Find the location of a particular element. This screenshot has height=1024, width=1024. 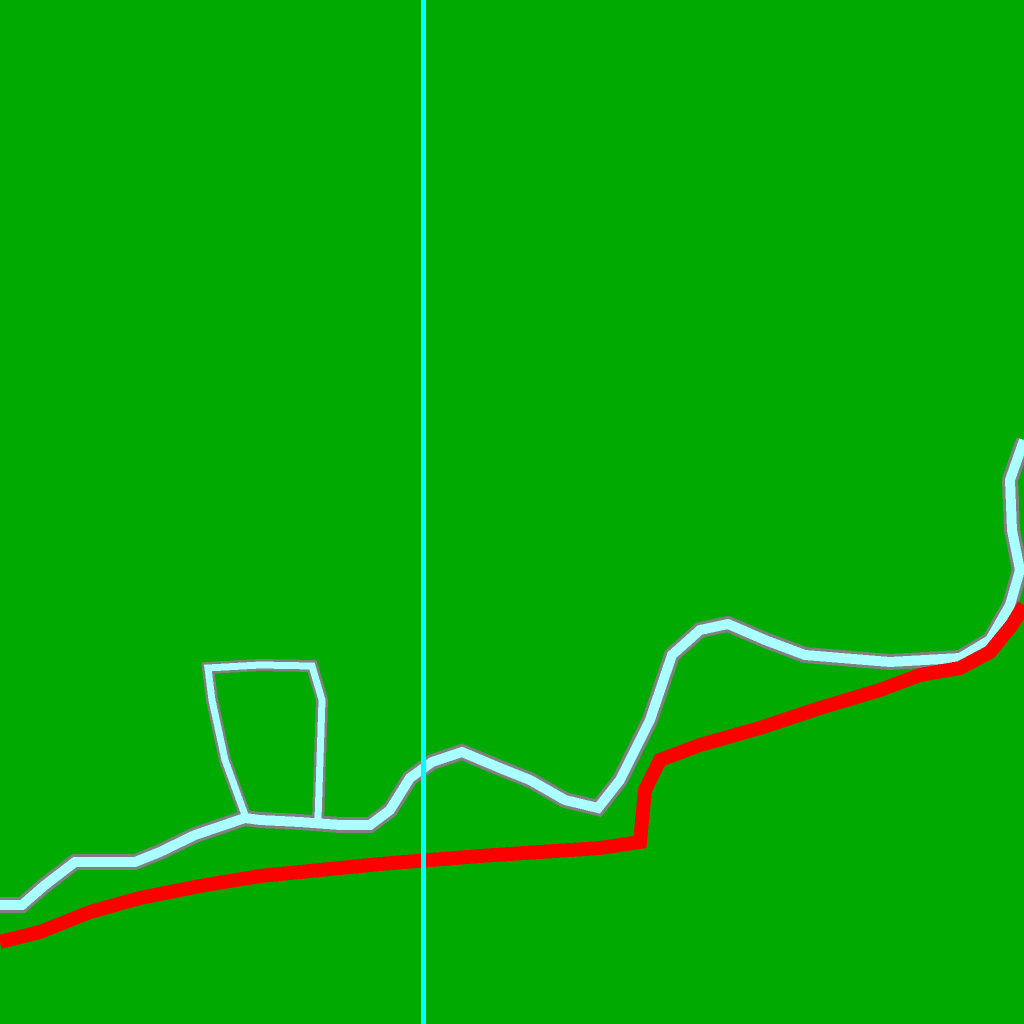

vertical-grid-line is located at coordinates (423, 512).